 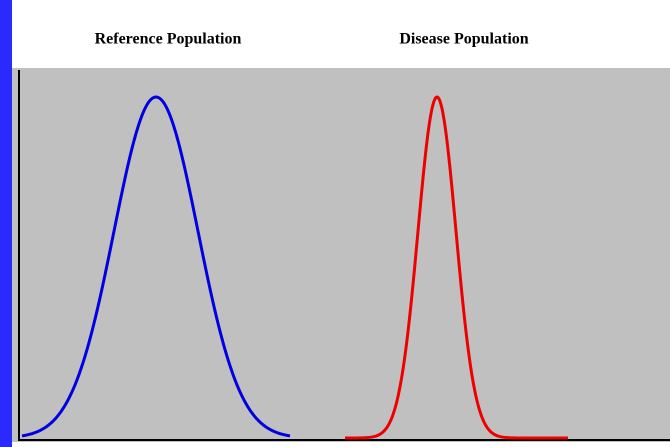 I want to click on disease-label: Disease Population, so click(x=463, y=39).